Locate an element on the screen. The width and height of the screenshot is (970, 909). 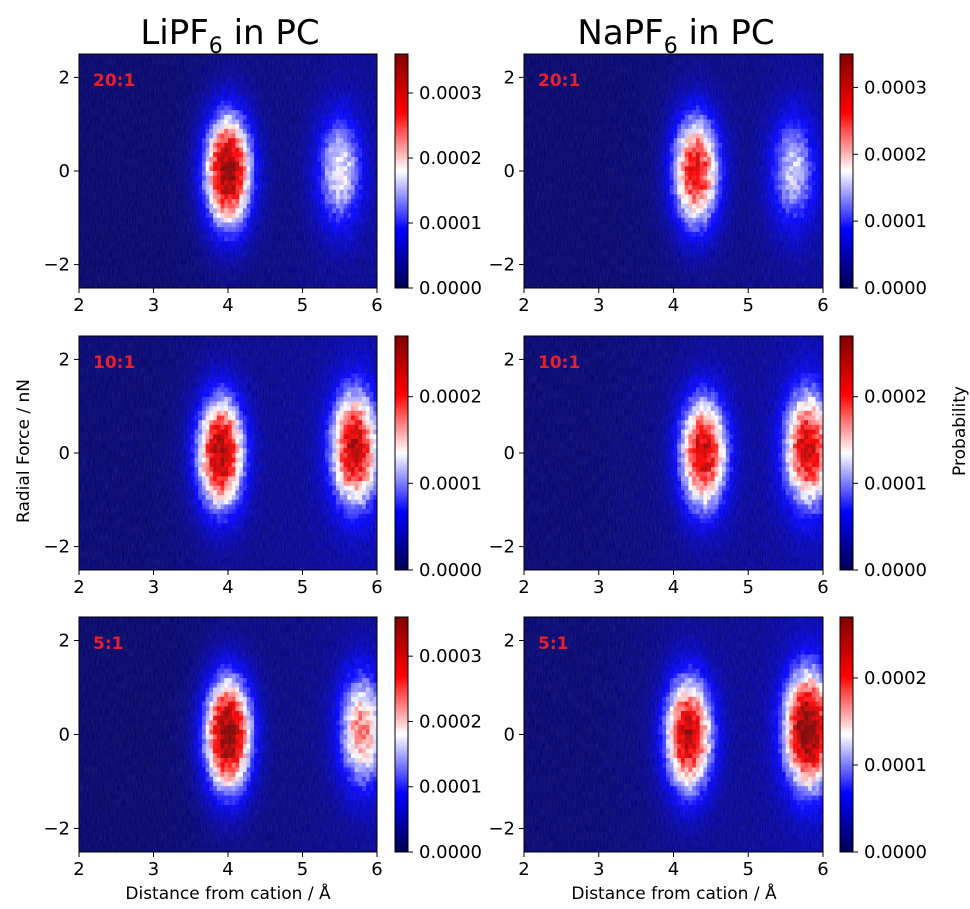
heatmap-panel-LiPF6-20:1: 2 3 4 5 6 −2 0 2 20:1 0.0000 0.0001 0.0002 0.0003 is located at coordinates (262, 184).